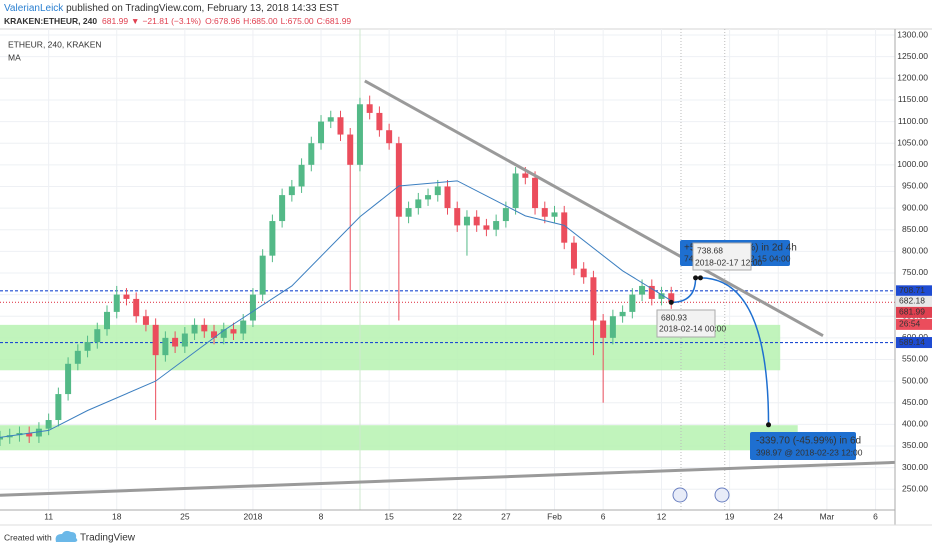 The height and width of the screenshot is (550, 932). I want to click on y-tick-label: 800.00, so click(915, 251).